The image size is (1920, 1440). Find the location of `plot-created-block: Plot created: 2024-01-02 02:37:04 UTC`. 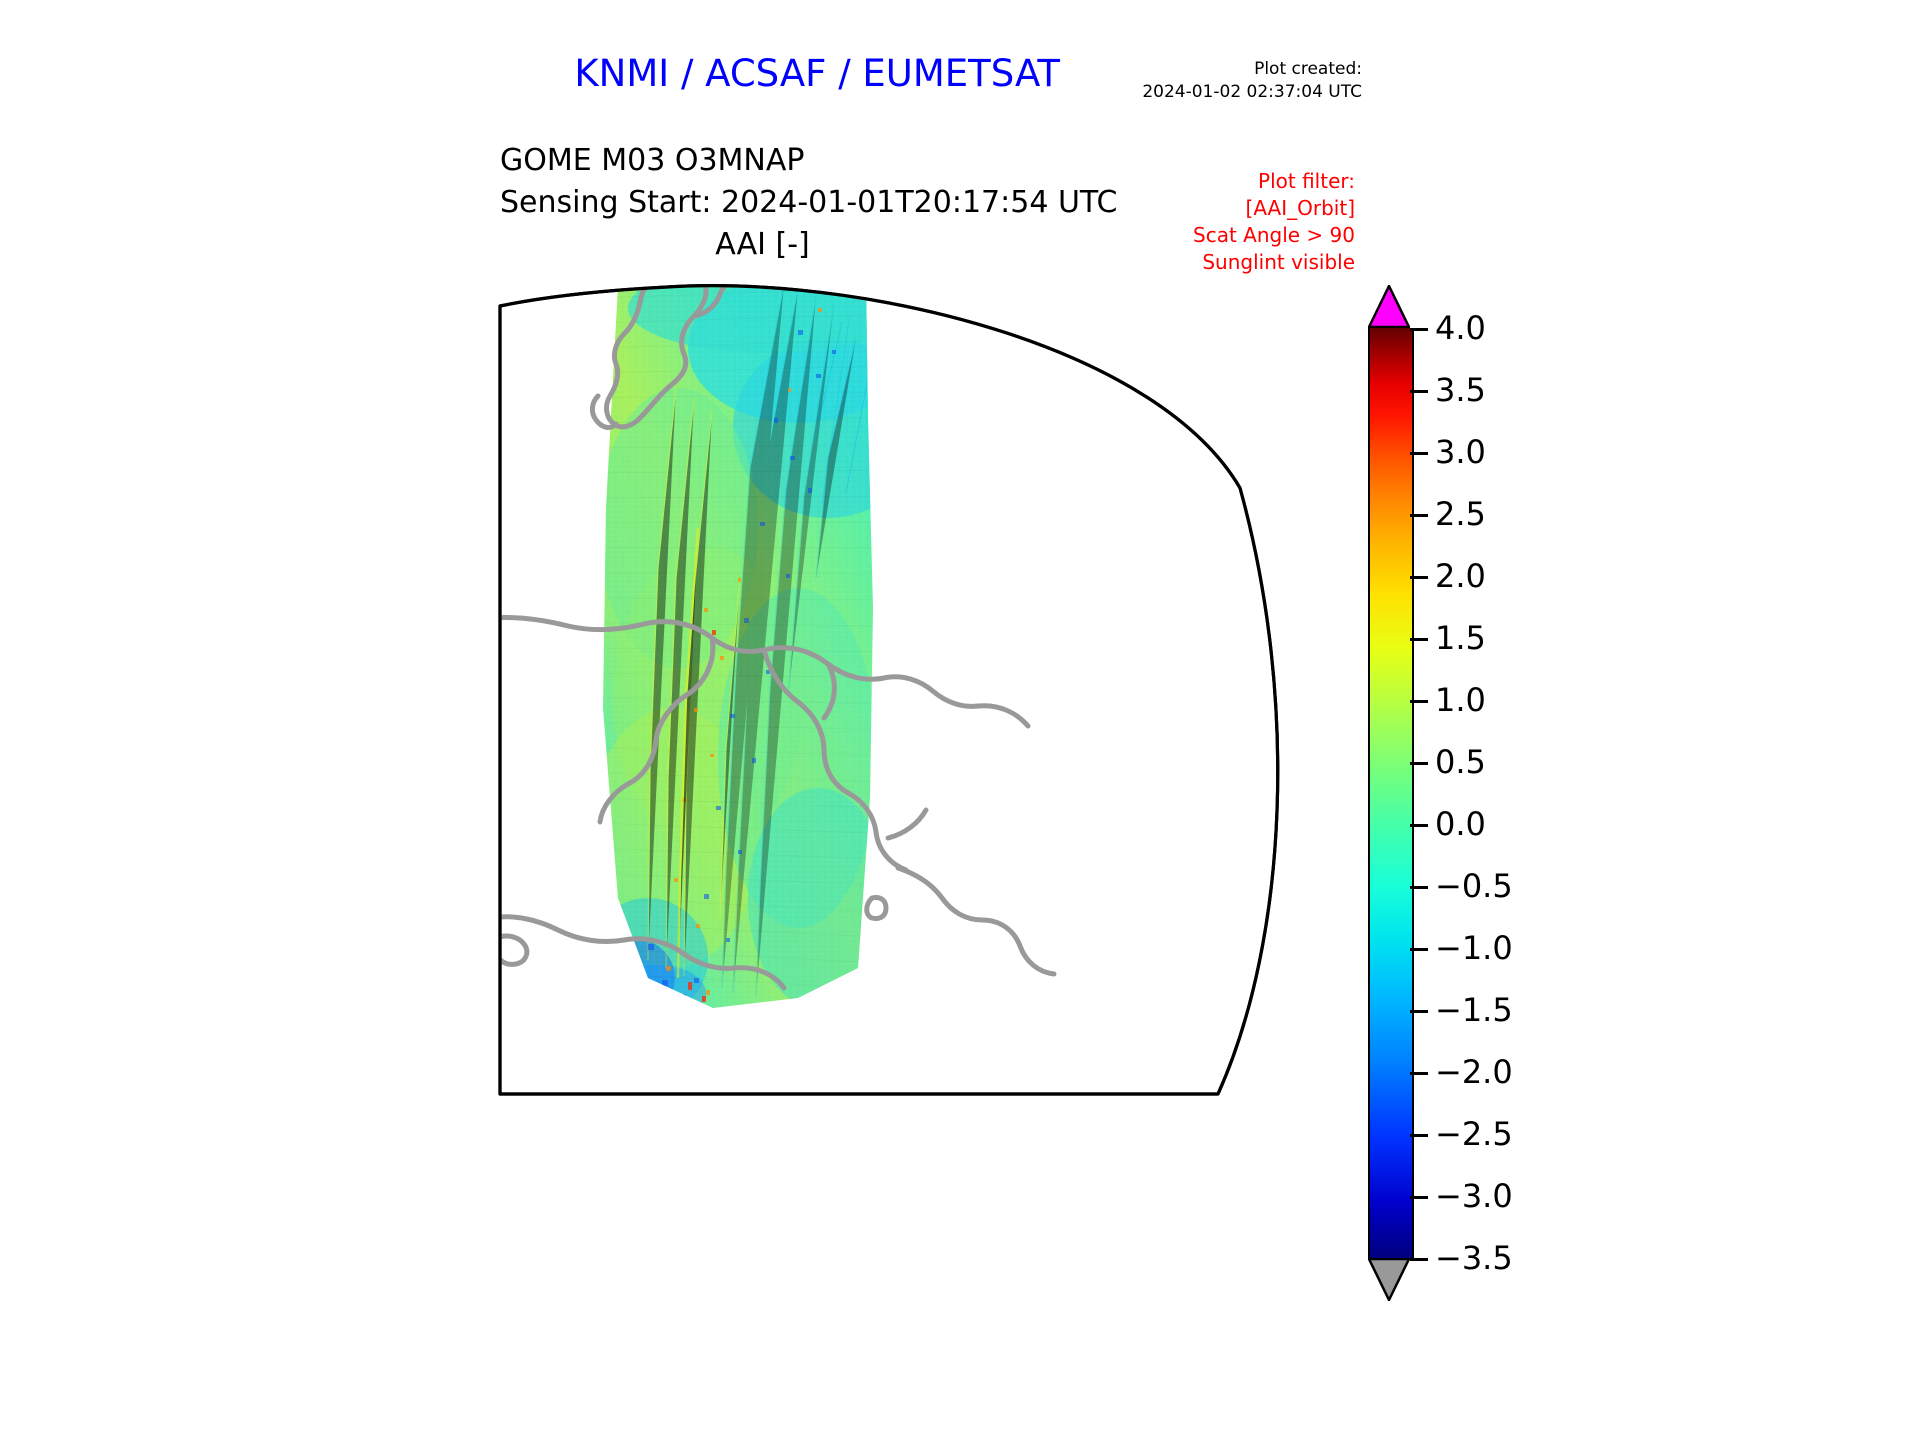

plot-created-block: Plot created: 2024-01-02 02:37:04 UTC is located at coordinates (1212, 81).